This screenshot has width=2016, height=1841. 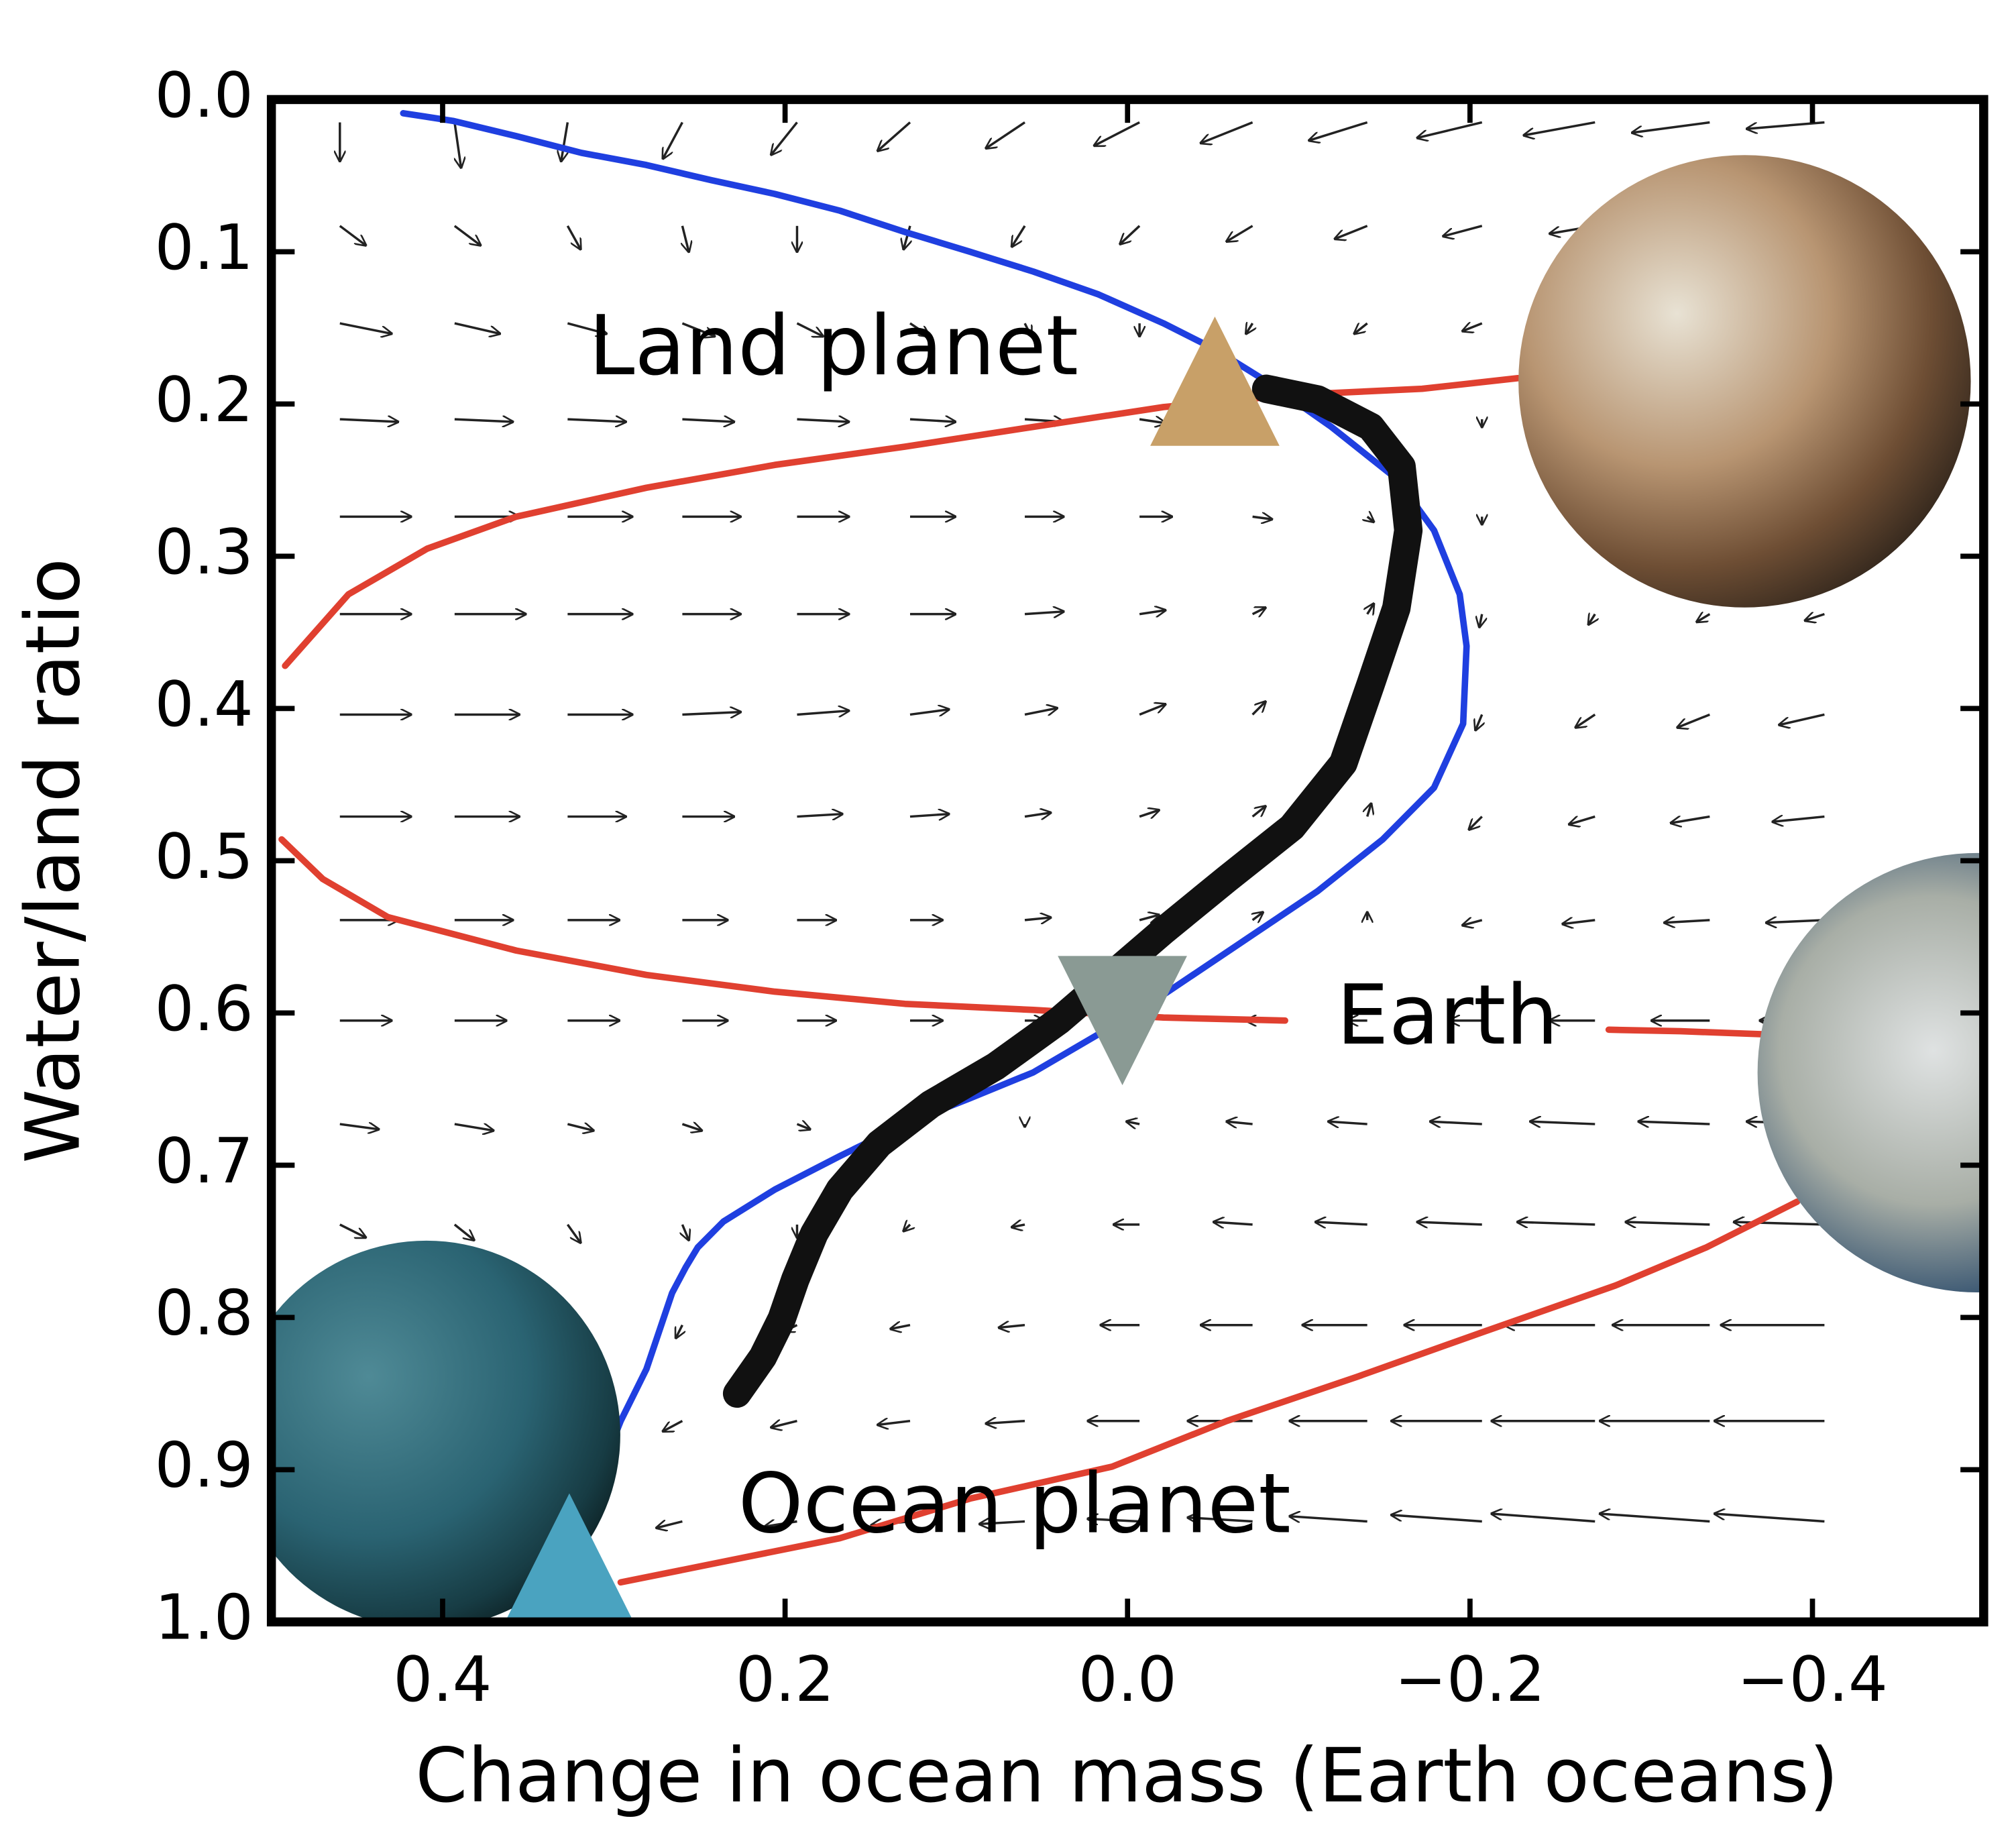 What do you see at coordinates (1470, 1680) in the screenshot?
I see `x-tick-label: −0.2` at bounding box center [1470, 1680].